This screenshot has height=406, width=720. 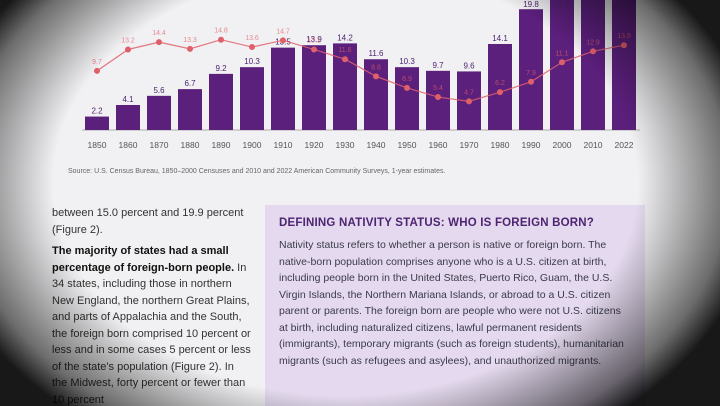 I want to click on bar-label: 9.7, so click(x=438, y=65).